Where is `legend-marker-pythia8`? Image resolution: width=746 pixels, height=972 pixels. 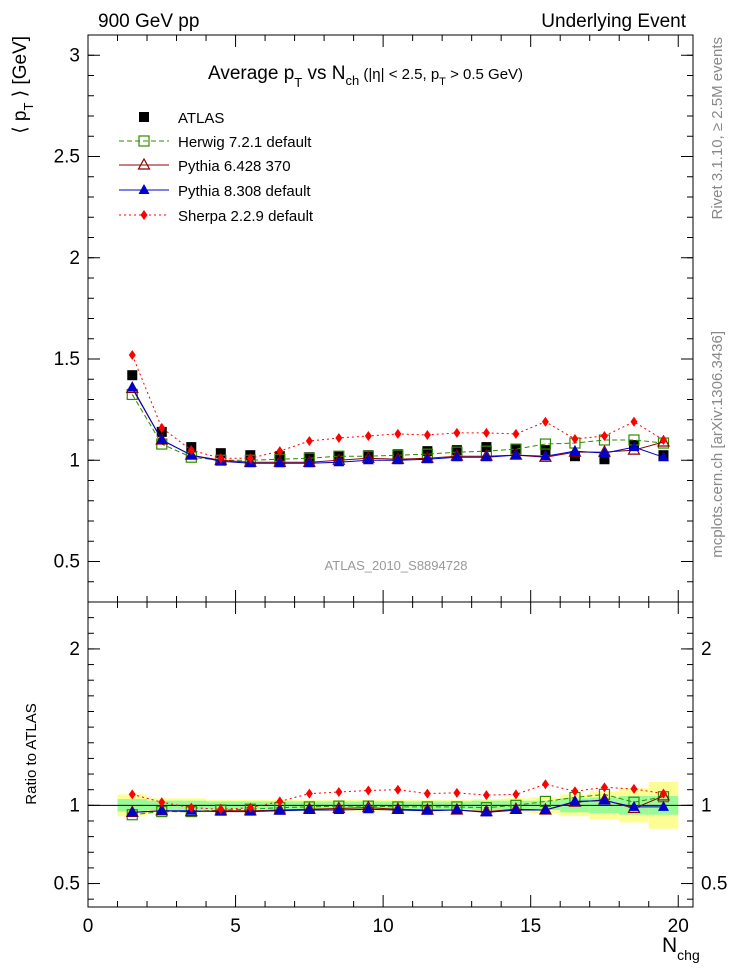 legend-marker-pythia8 is located at coordinates (144, 189).